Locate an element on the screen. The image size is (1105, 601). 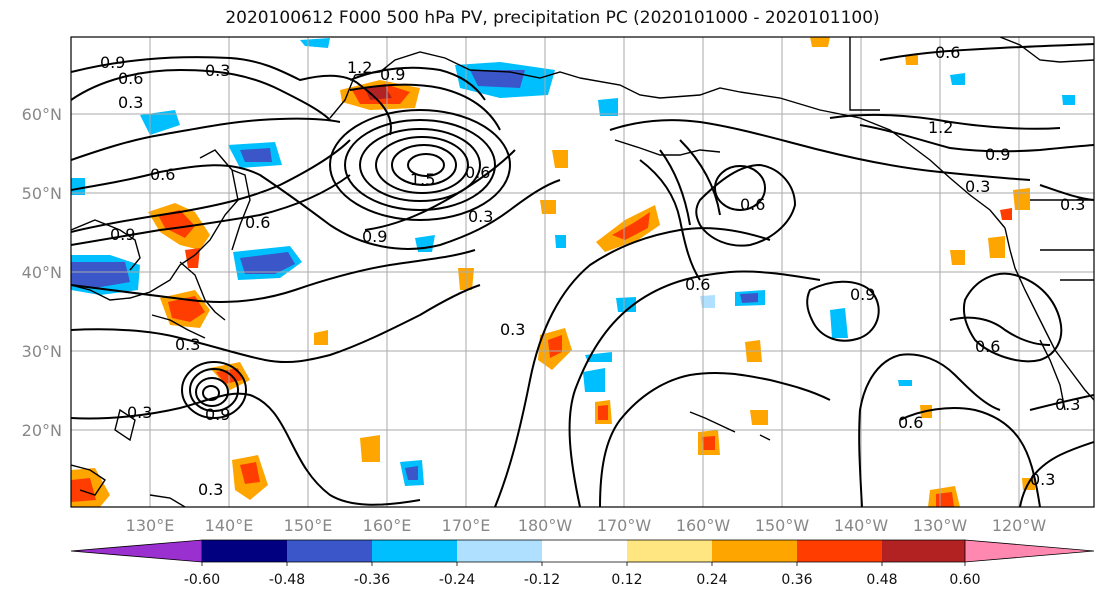
colorbar-tick-label: -0.36 is located at coordinates (372, 580).